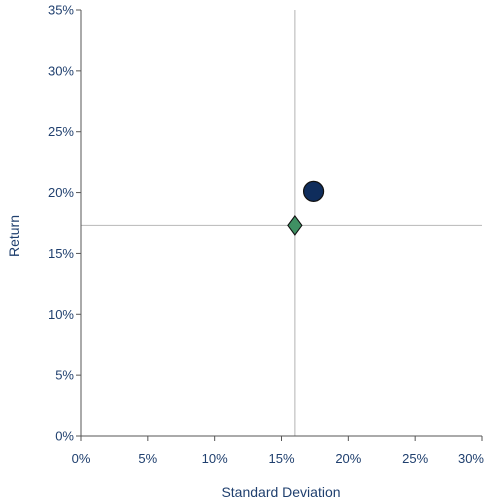 The height and width of the screenshot is (502, 486). Describe the element at coordinates (215, 458) in the screenshot. I see `x-tick-label: 10%` at that location.